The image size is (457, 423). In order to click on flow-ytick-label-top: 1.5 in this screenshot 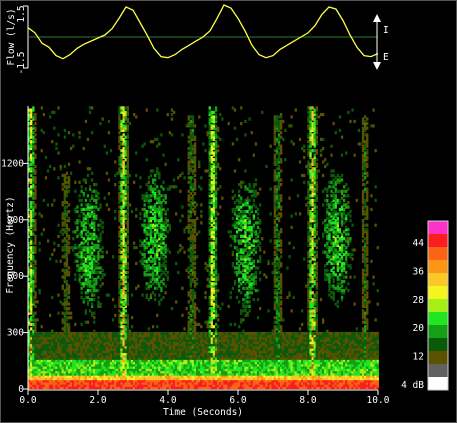, I will do `click(21, 13)`.